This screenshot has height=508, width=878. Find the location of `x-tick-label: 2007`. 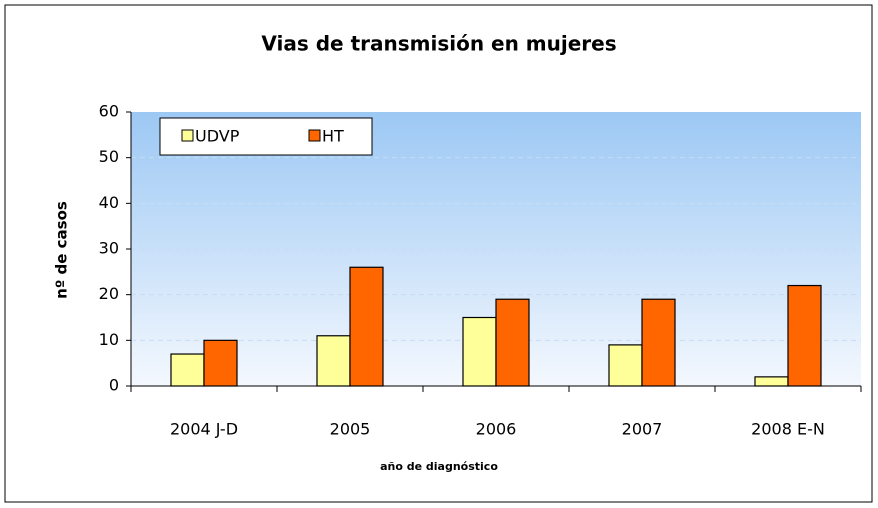

x-tick-label: 2007 is located at coordinates (642, 429).